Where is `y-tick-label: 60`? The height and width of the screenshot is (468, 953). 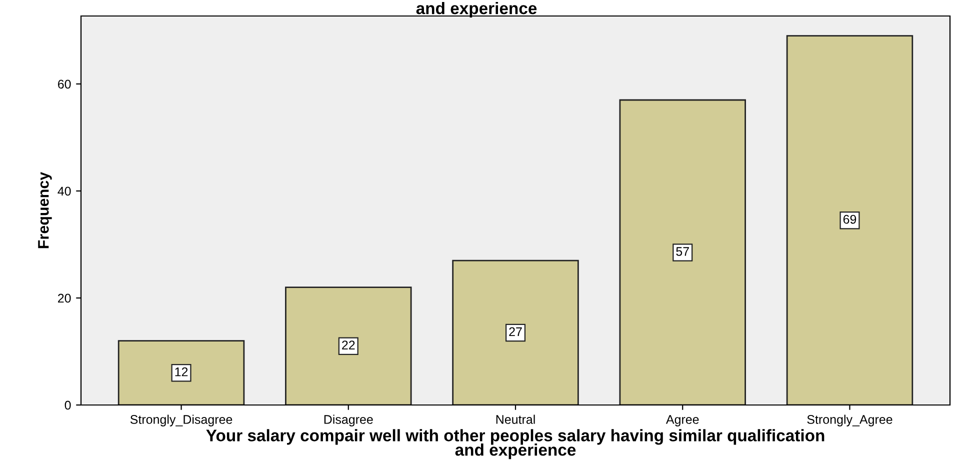 y-tick-label: 60 is located at coordinates (64, 84).